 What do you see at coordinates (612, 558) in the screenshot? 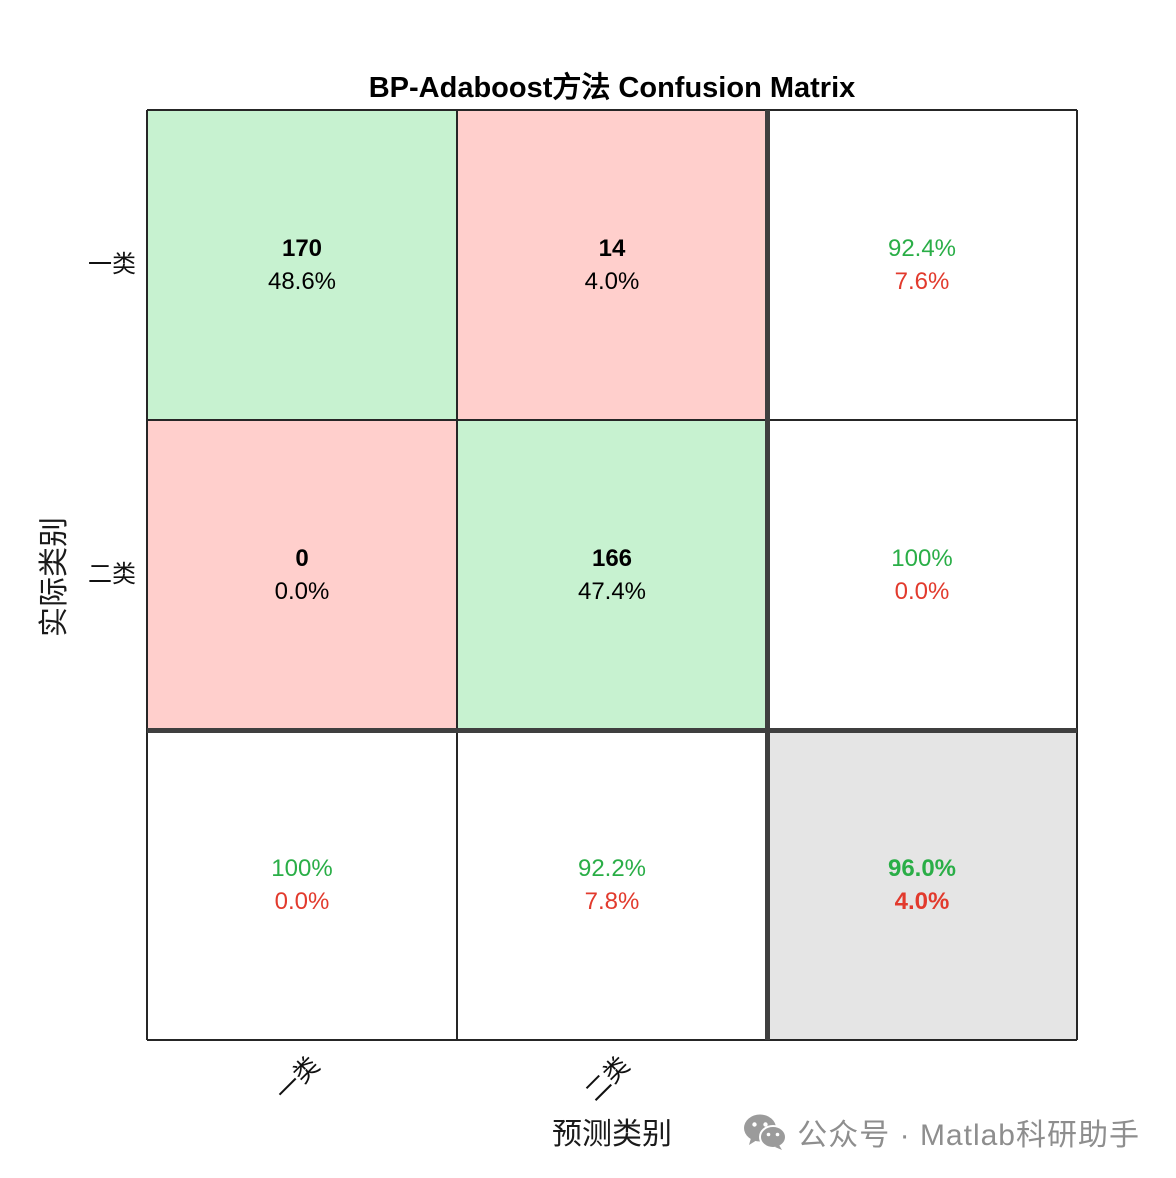
I see `cell-count: 166` at bounding box center [612, 558].